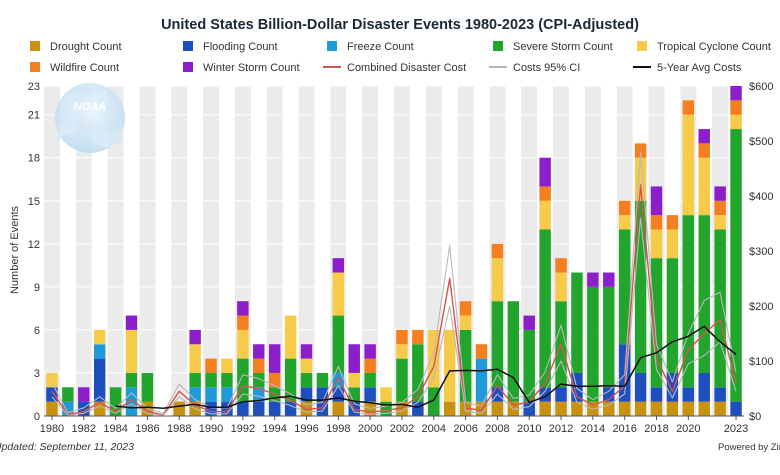 The image size is (780, 475). Describe the element at coordinates (34, 202) in the screenshot. I see `y-tick-label: 15` at that location.